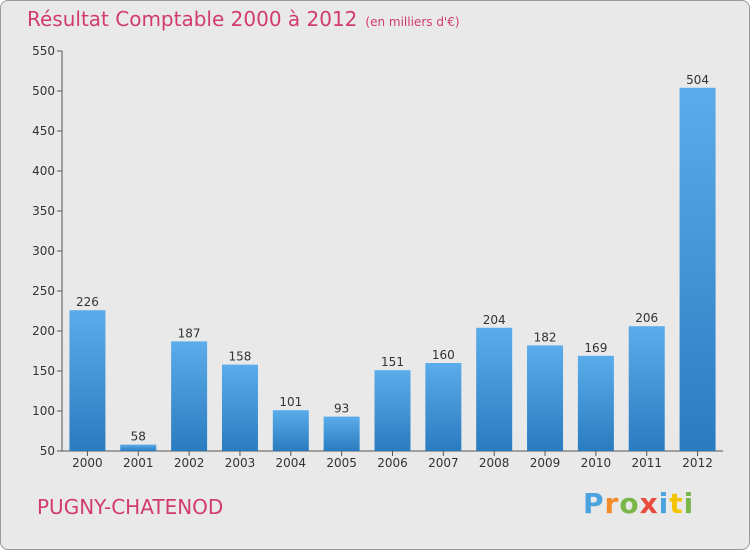  What do you see at coordinates (189, 463) in the screenshot?
I see `x-tick-label: 2002` at bounding box center [189, 463].